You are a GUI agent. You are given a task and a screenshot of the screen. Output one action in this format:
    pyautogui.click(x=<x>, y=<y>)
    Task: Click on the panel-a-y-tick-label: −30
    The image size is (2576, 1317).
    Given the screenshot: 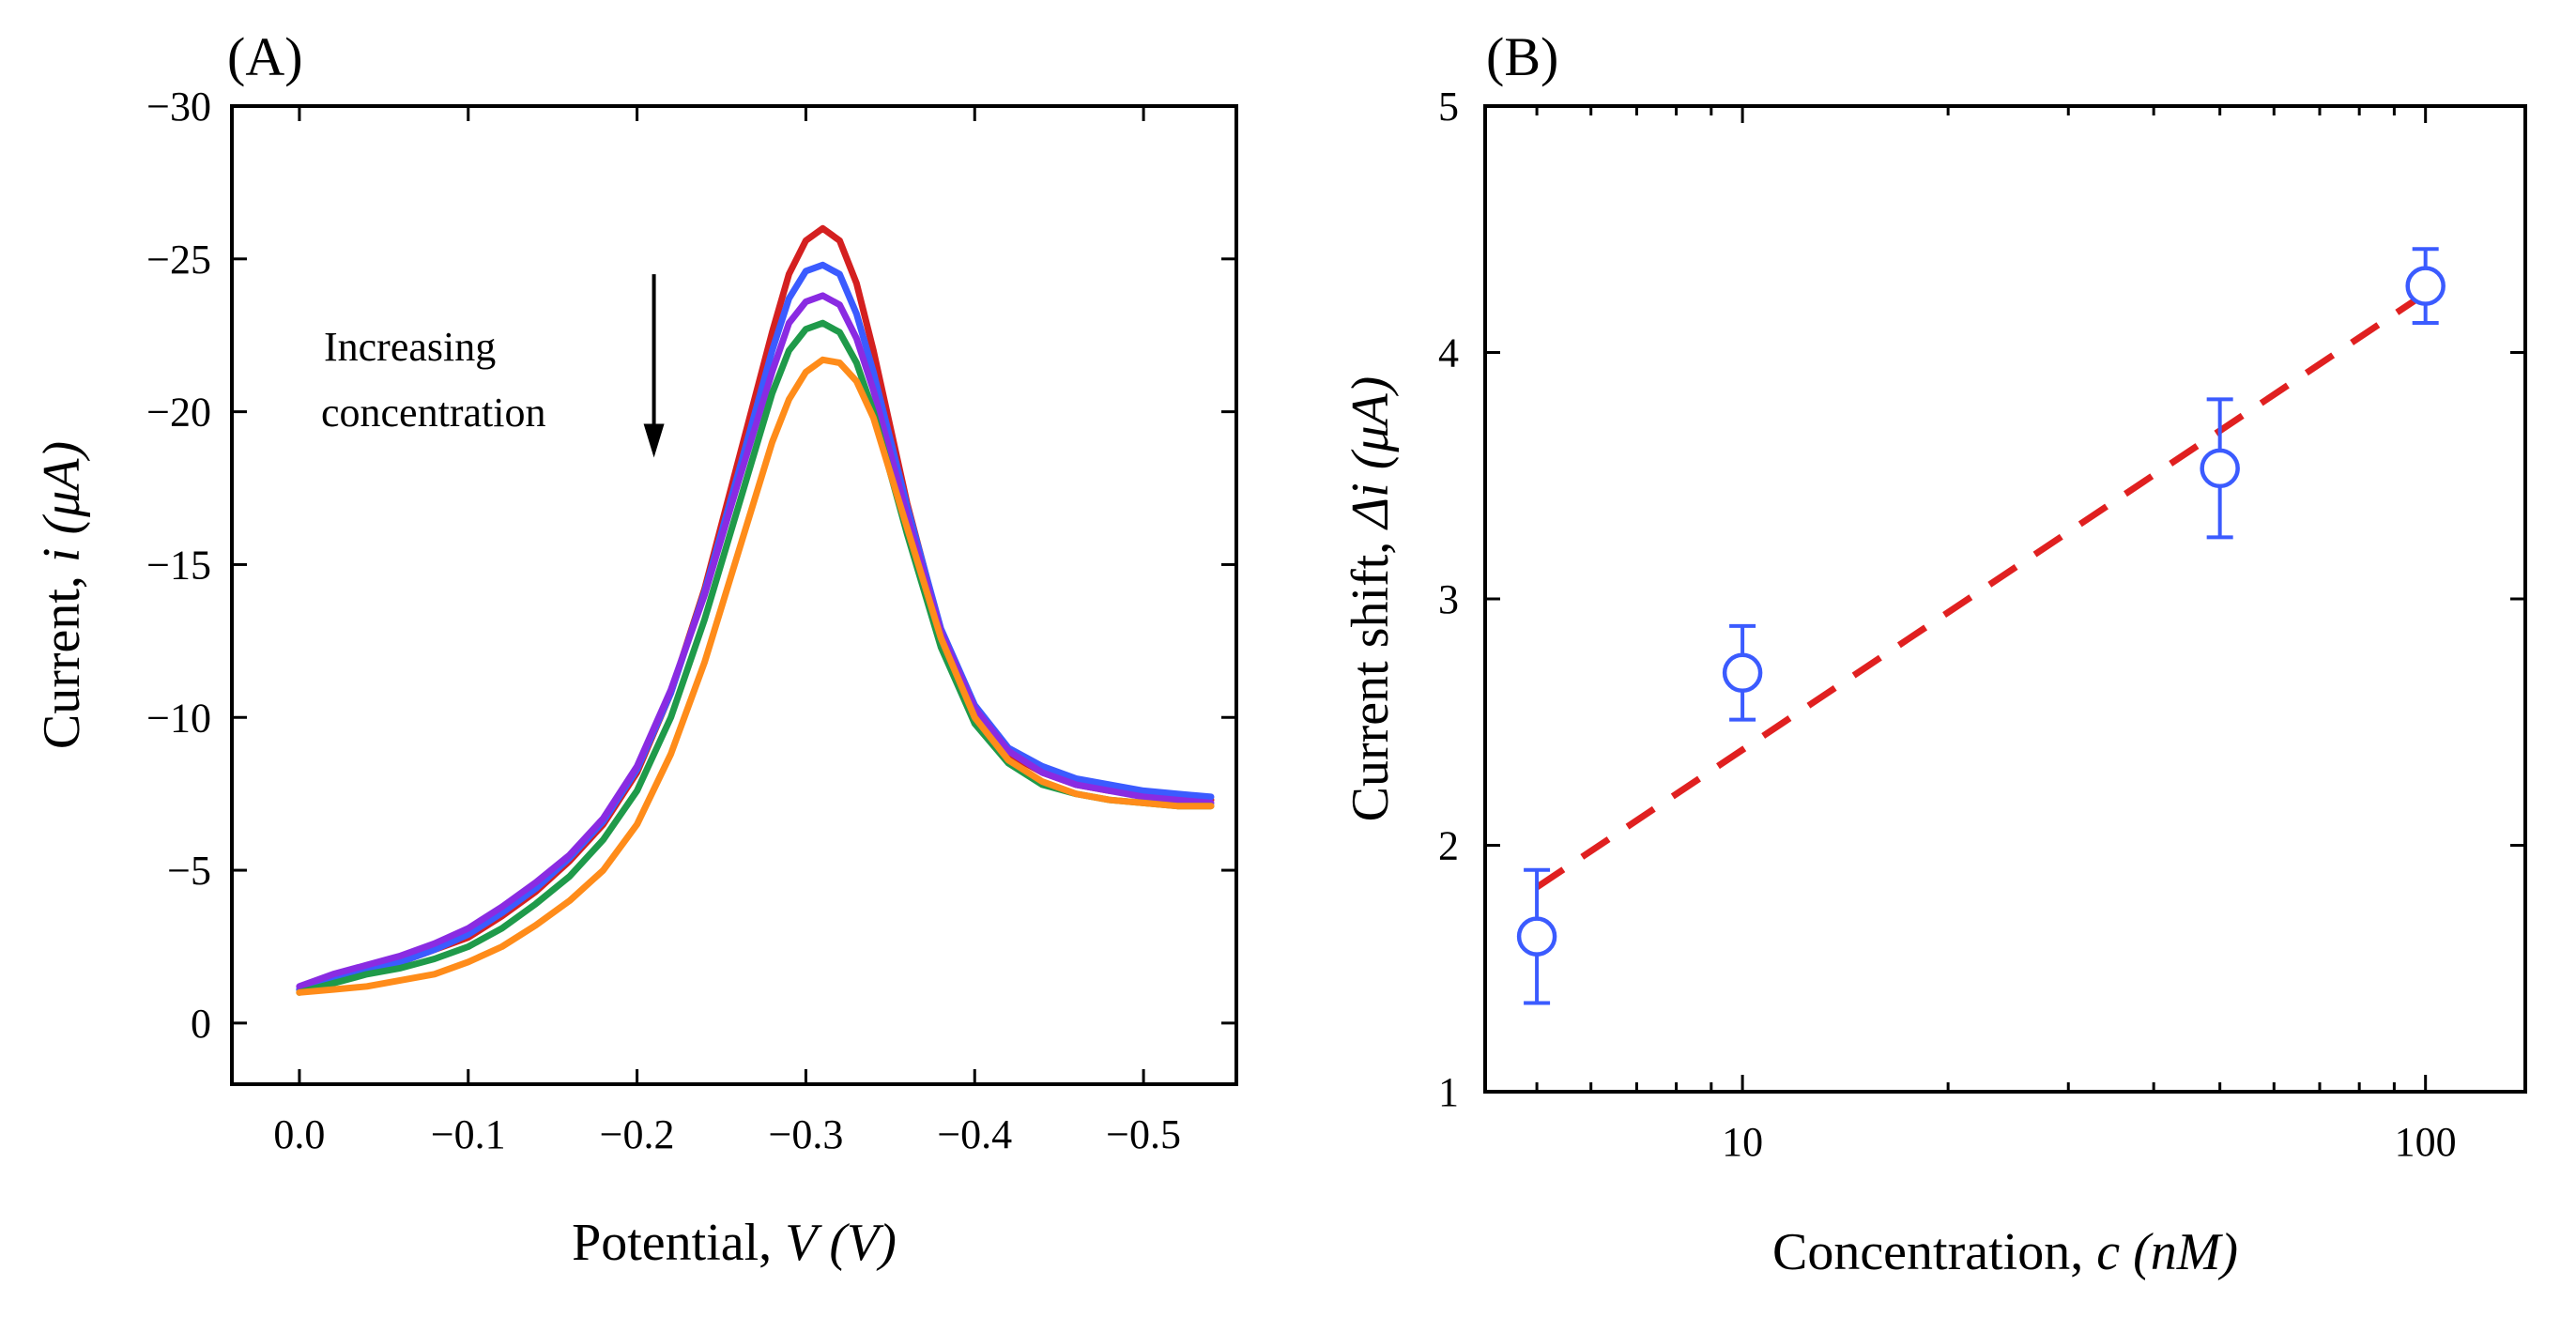 What is the action you would take?
    pyautogui.click(x=178, y=107)
    